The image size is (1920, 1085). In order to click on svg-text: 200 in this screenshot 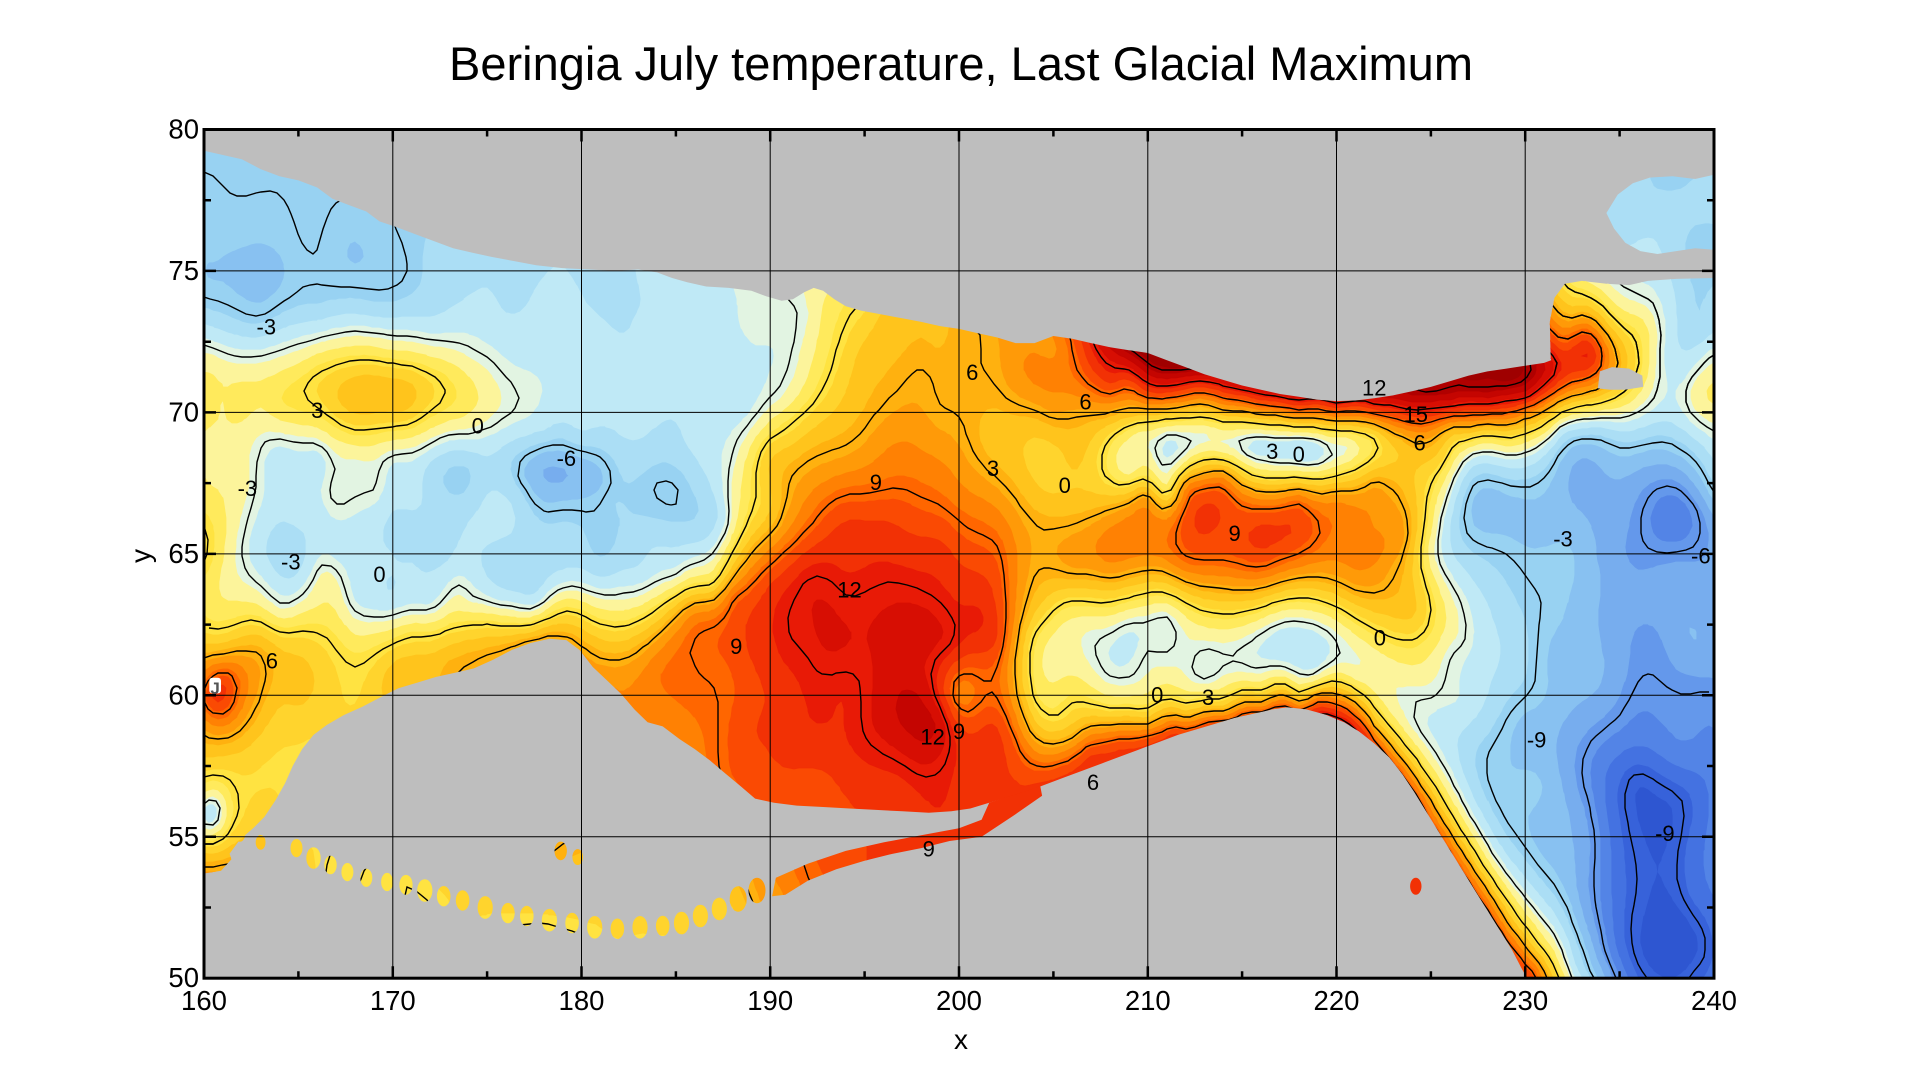, I will do `click(959, 1000)`.